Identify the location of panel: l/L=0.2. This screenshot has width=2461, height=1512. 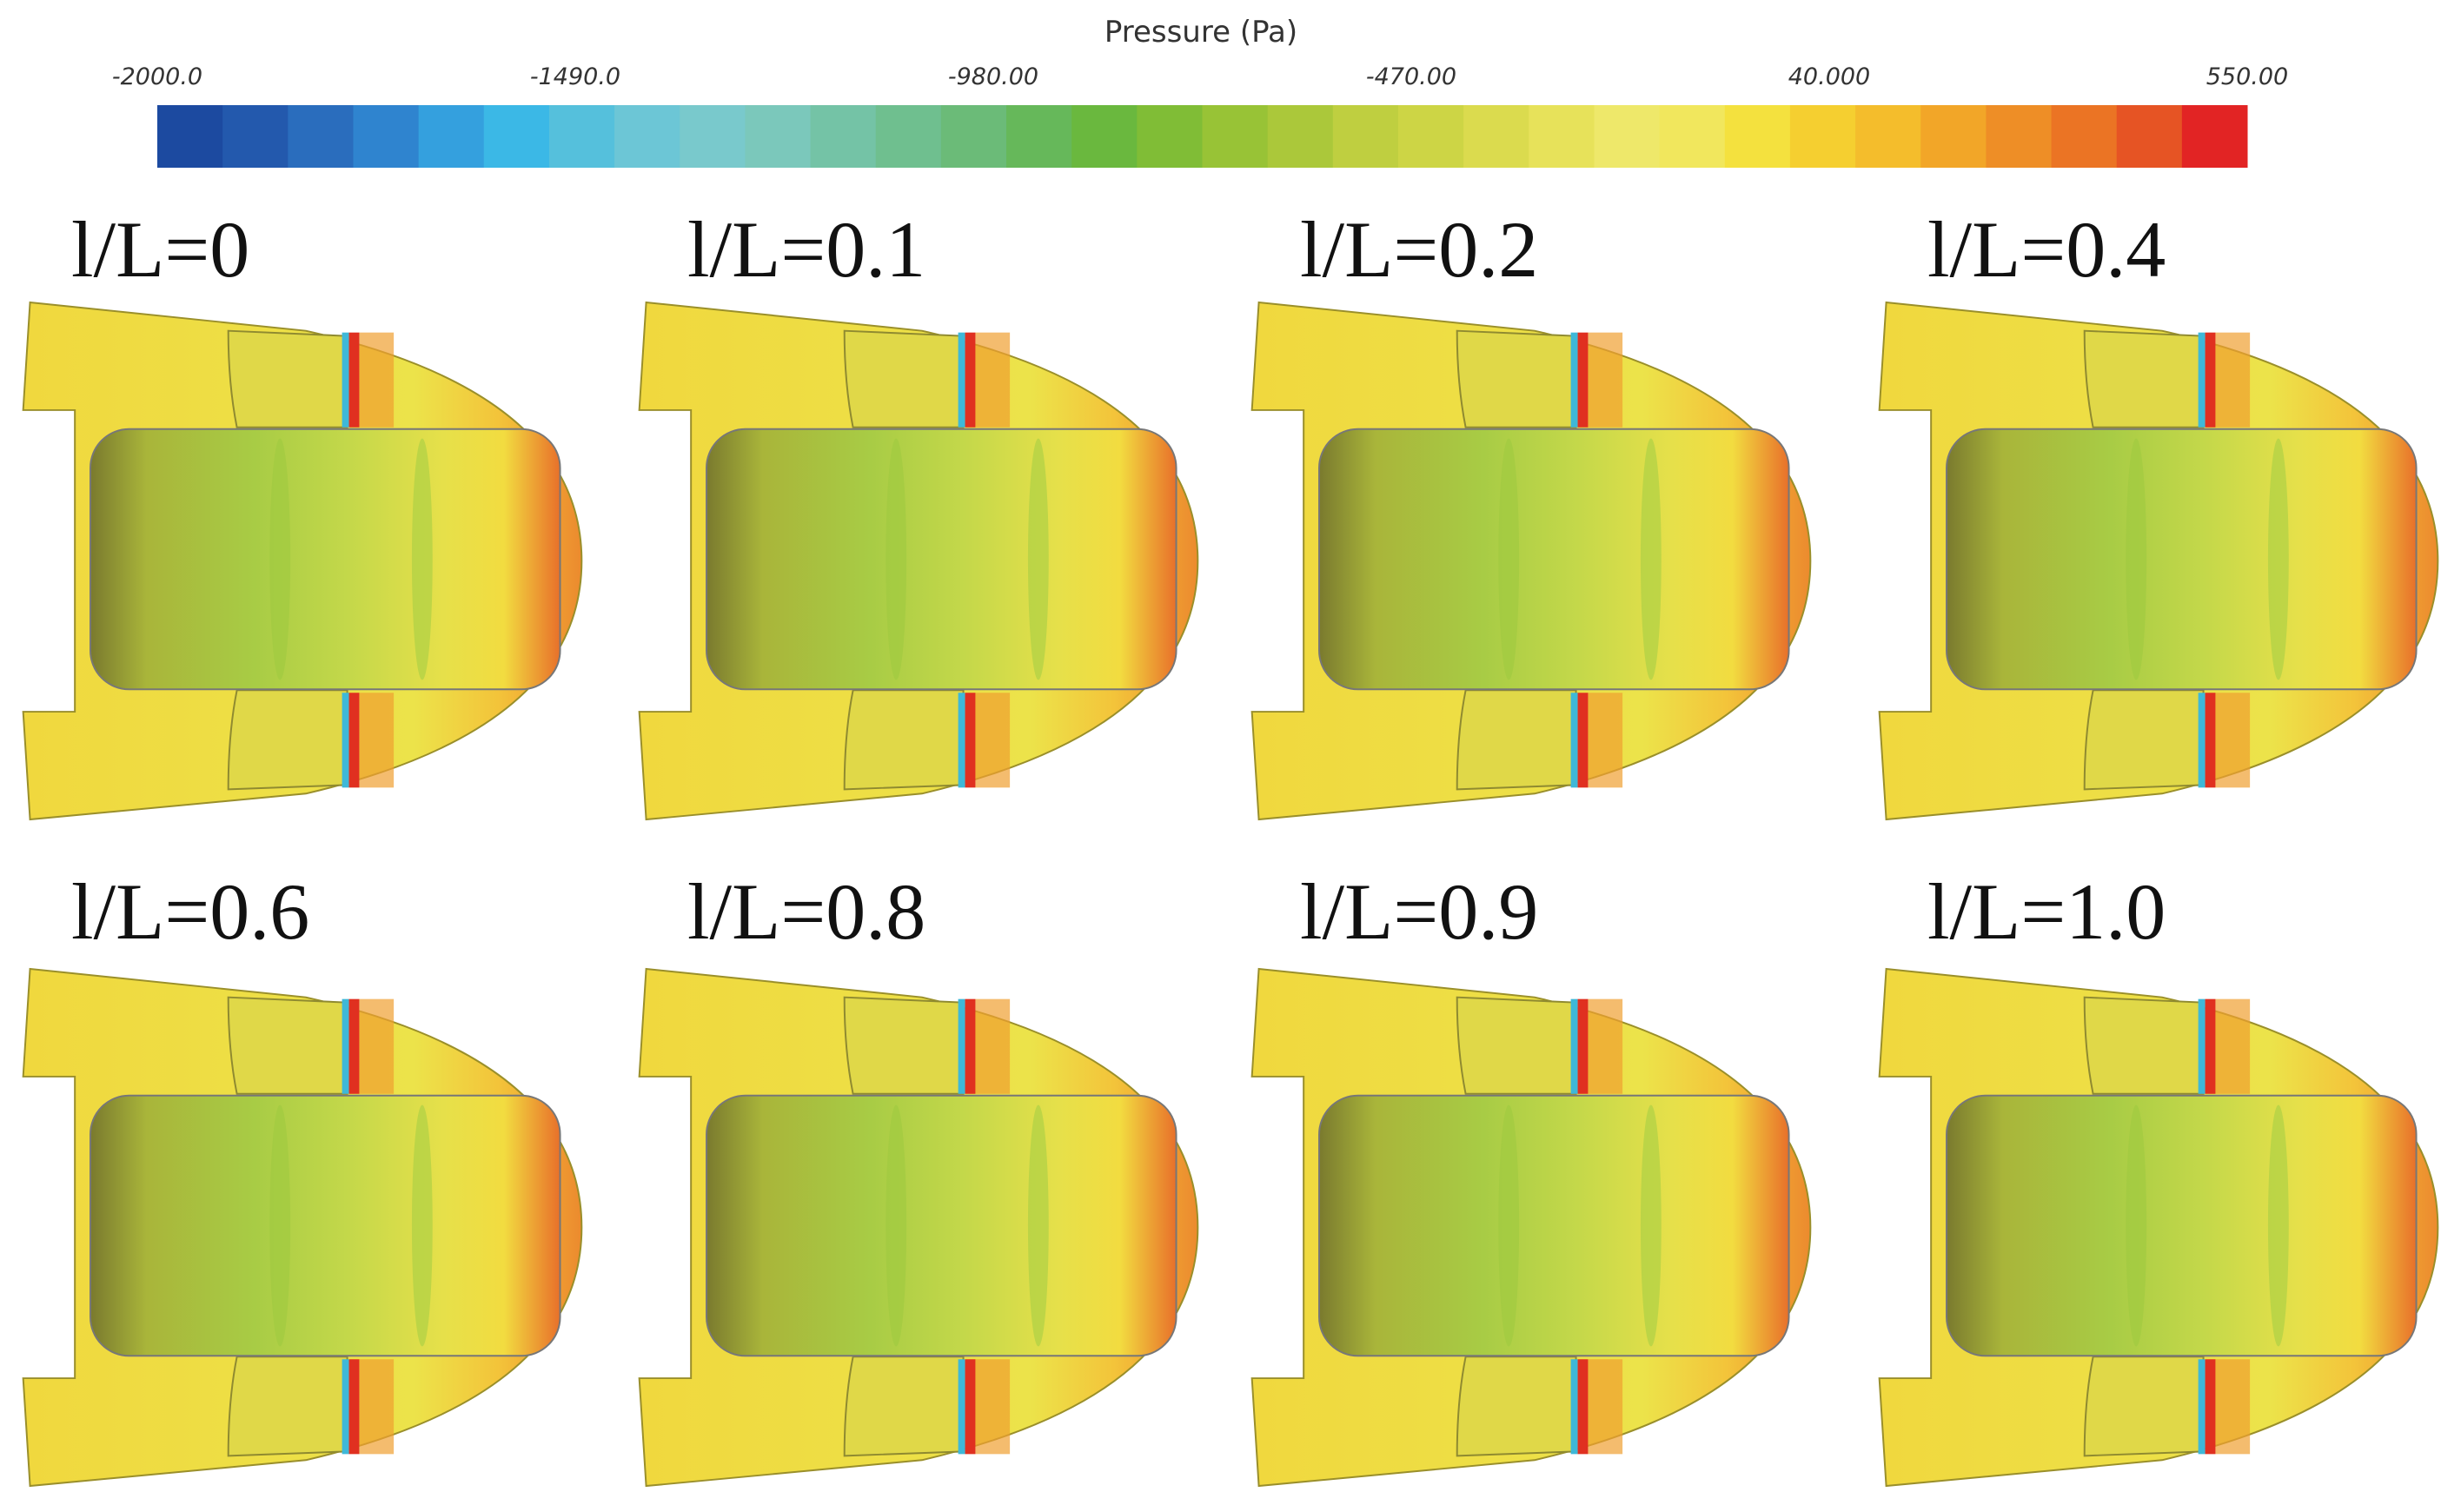
(1531, 513).